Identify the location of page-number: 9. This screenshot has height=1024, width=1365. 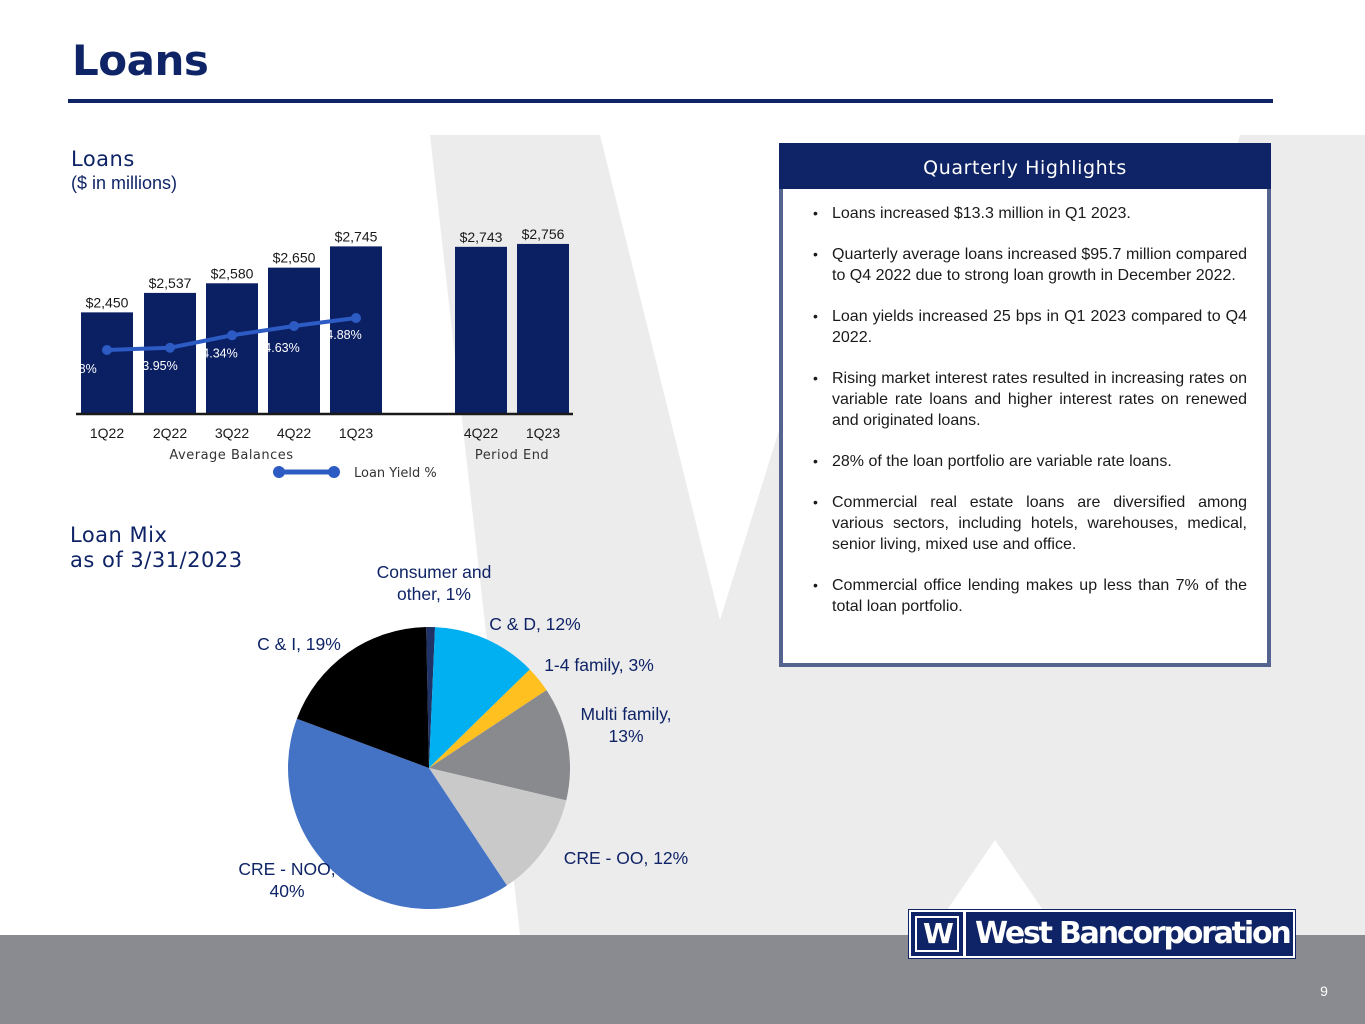
(1324, 991).